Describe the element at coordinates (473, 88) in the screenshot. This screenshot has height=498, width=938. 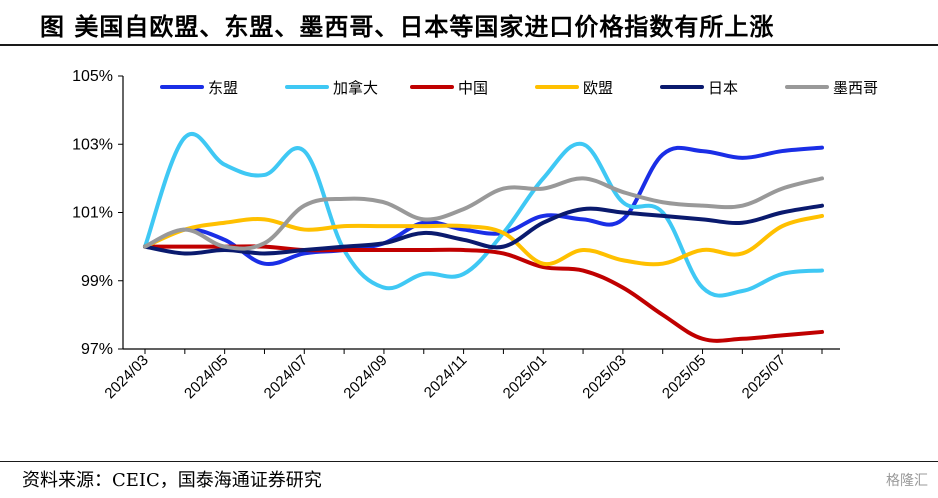
I see `legend-label: 中国` at that location.